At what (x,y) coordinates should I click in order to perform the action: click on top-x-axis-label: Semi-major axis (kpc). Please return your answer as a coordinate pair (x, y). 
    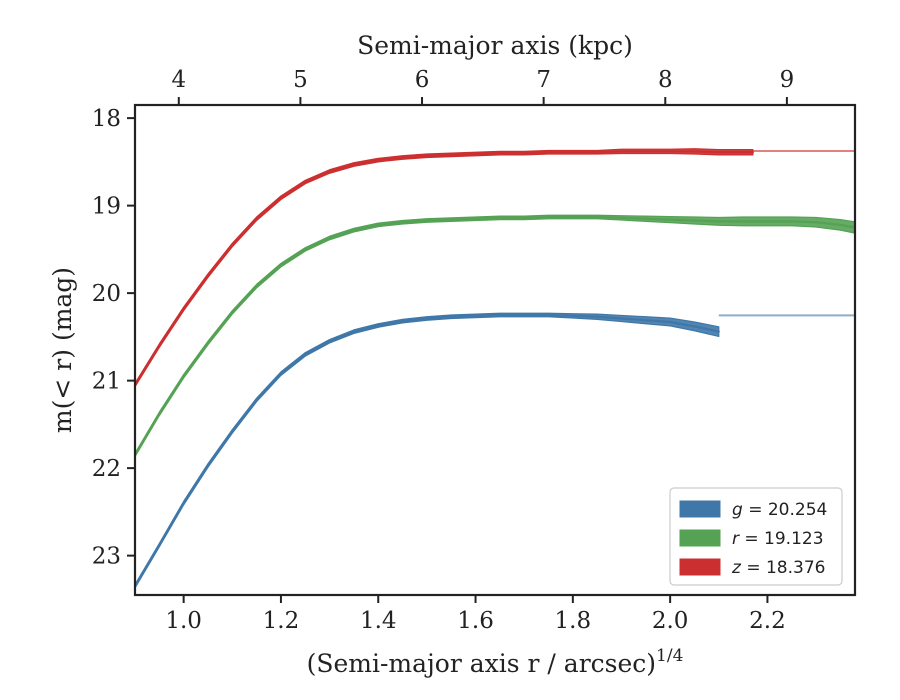
    Looking at the image, I should click on (495, 45).